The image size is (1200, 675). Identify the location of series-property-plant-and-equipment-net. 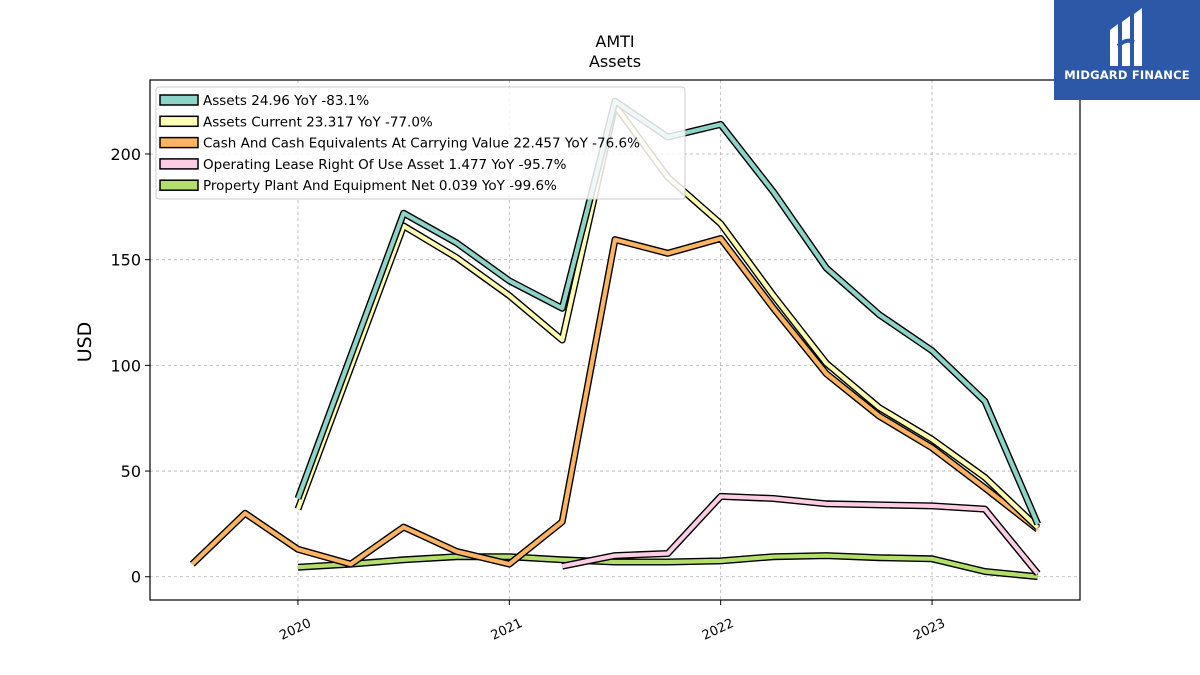
(668, 566).